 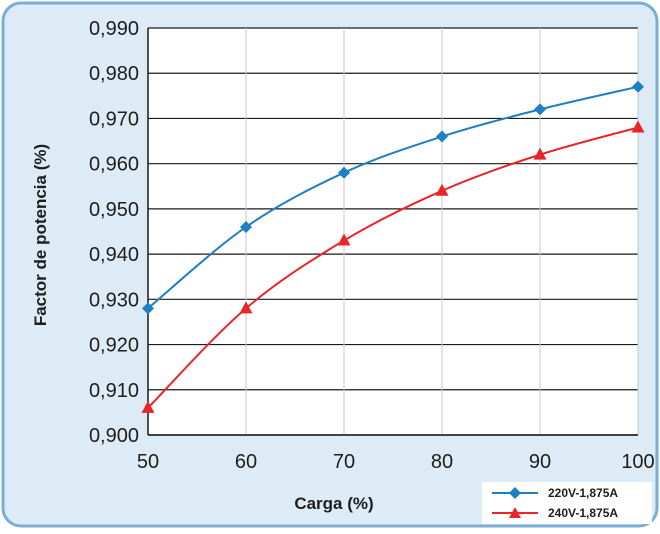 I want to click on y-tick-label: 0,990, so click(x=114, y=29).